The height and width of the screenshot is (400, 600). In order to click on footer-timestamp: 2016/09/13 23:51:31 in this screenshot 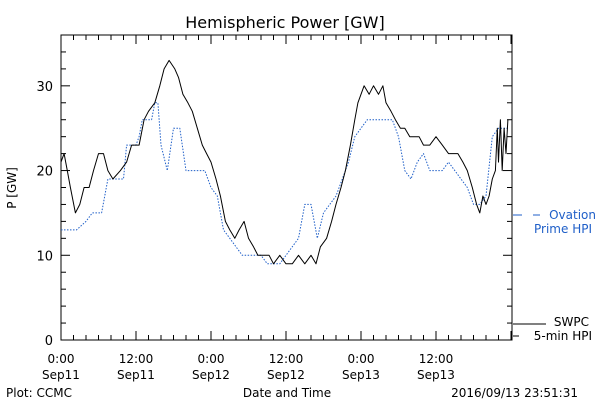, I will do `click(514, 393)`.